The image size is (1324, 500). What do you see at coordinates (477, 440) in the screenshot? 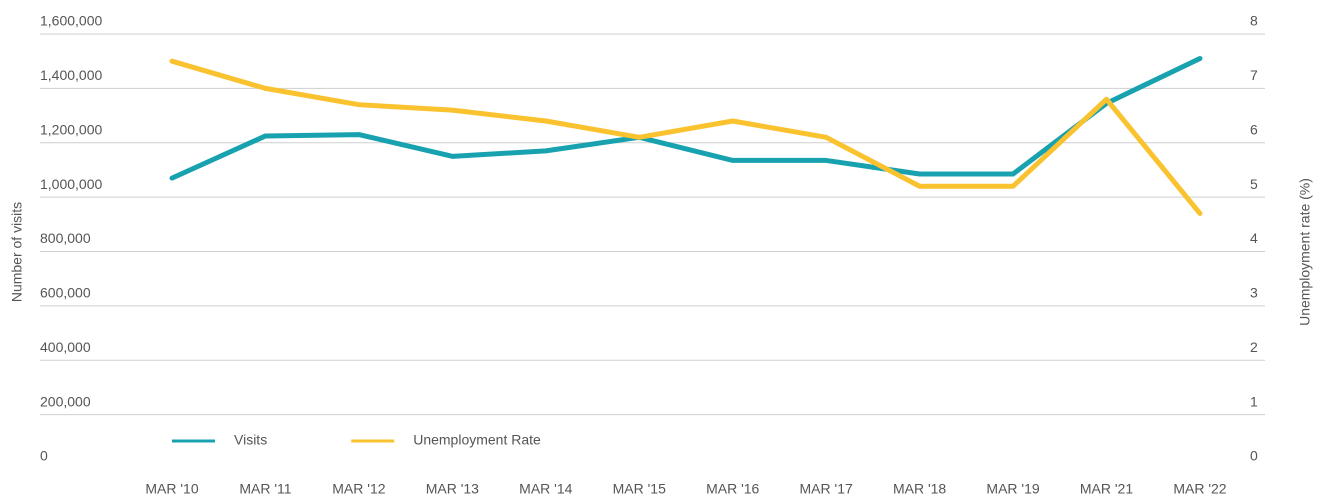
I see `legend-label: Unemployment Rate` at bounding box center [477, 440].